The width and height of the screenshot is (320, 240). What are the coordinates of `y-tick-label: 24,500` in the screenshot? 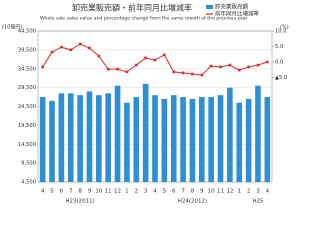 It's located at (27, 107).